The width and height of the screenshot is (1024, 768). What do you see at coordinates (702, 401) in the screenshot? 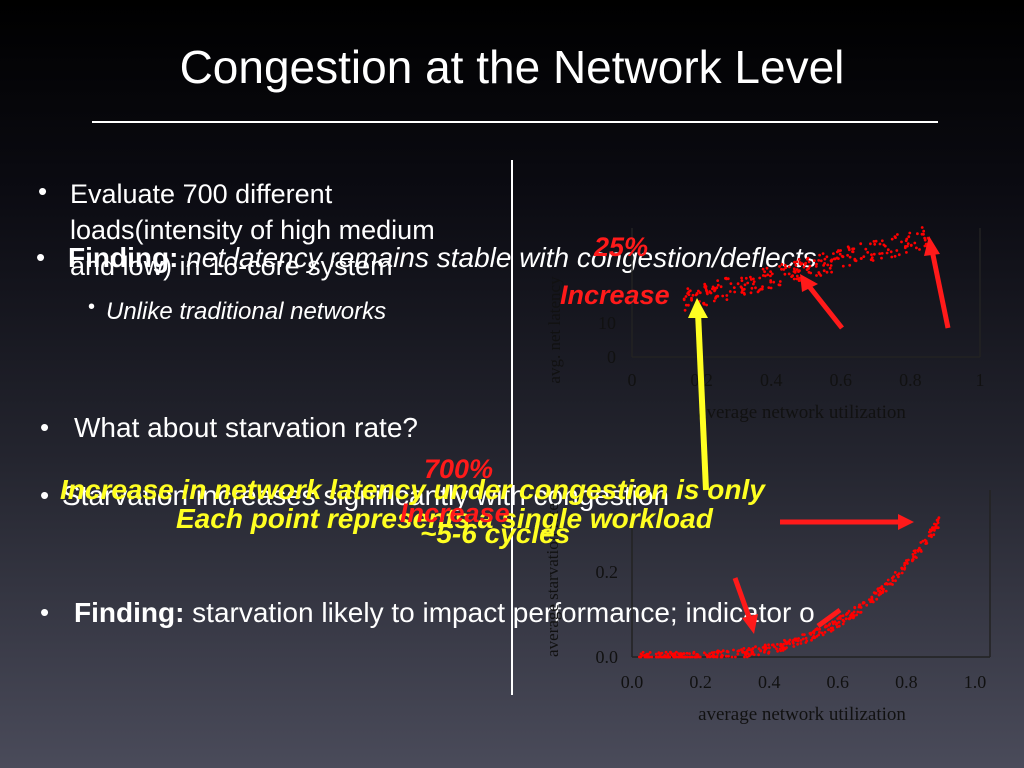
I see `arrow-line` at bounding box center [702, 401].